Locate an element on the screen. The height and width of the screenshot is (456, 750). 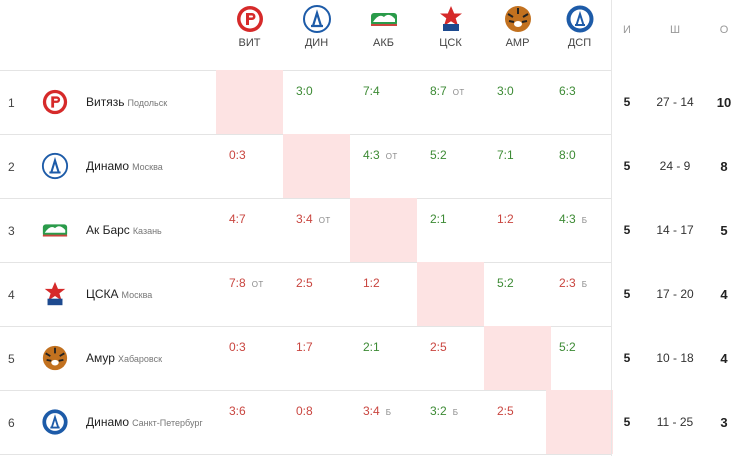
match-score: 4:3 ОТ is located at coordinates (380, 155).